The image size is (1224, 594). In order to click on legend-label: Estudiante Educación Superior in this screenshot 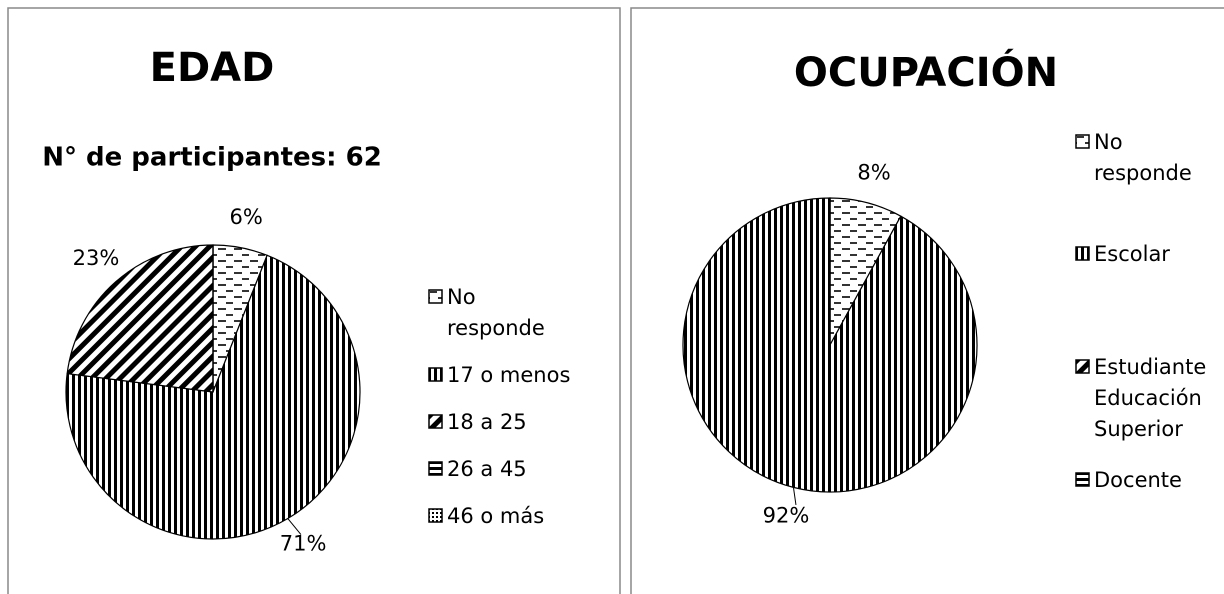, I will do `click(1150, 398)`.